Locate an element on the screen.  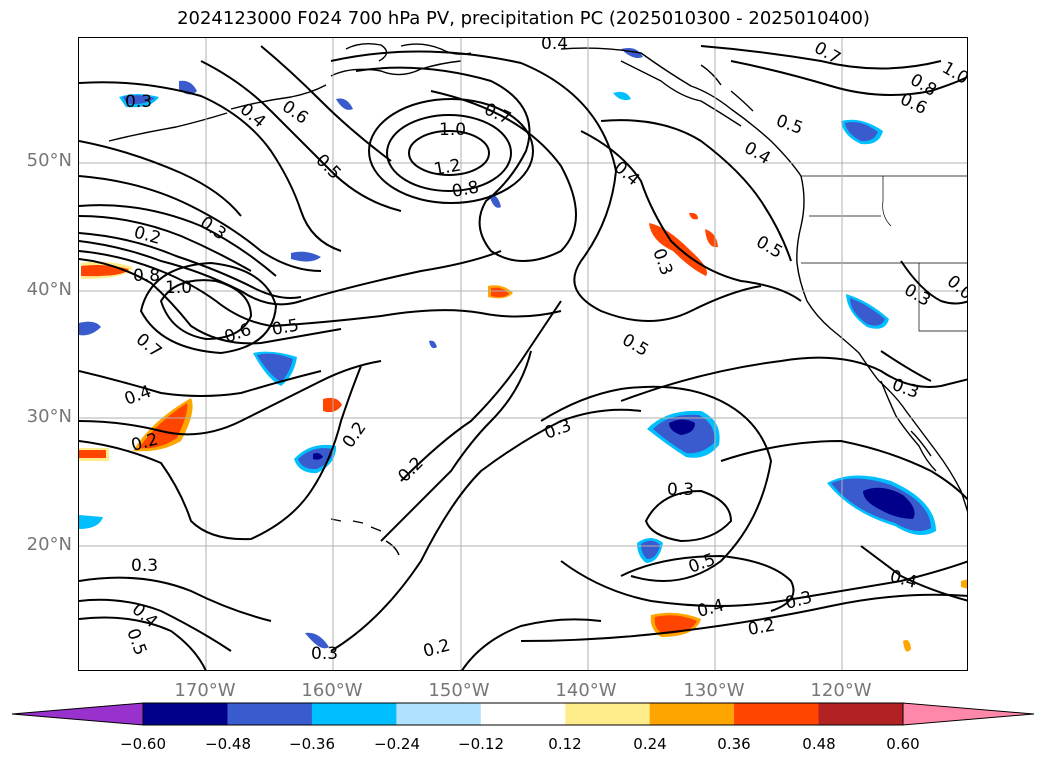
colorbar-tick: −0.60 is located at coordinates (143, 744).